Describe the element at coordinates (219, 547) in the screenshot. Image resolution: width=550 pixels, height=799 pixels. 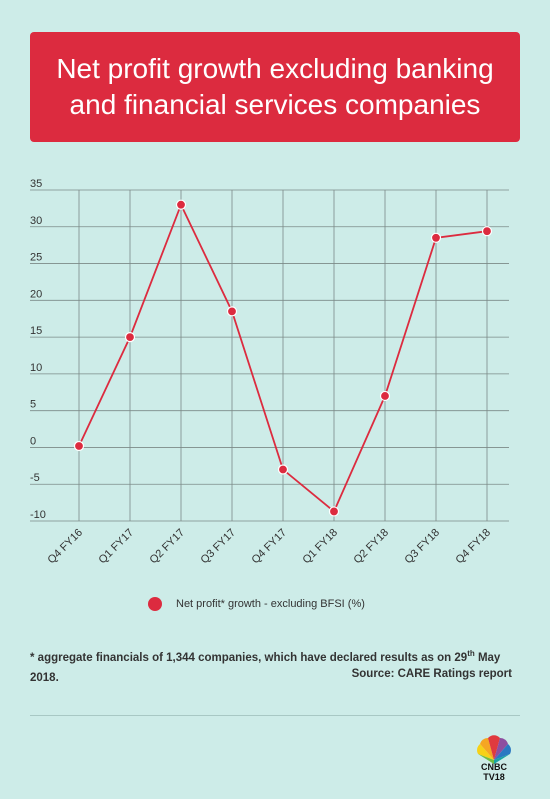
I see `x-tick-label: Q3 FY17` at that location.